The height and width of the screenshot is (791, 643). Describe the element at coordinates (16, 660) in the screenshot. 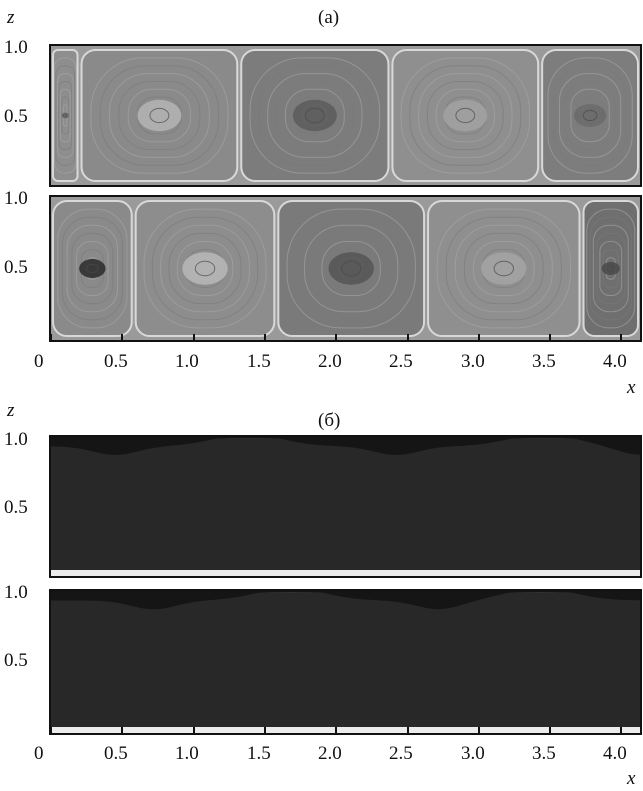

I see `z-tick-05-b-bottom: 0.5` at that location.